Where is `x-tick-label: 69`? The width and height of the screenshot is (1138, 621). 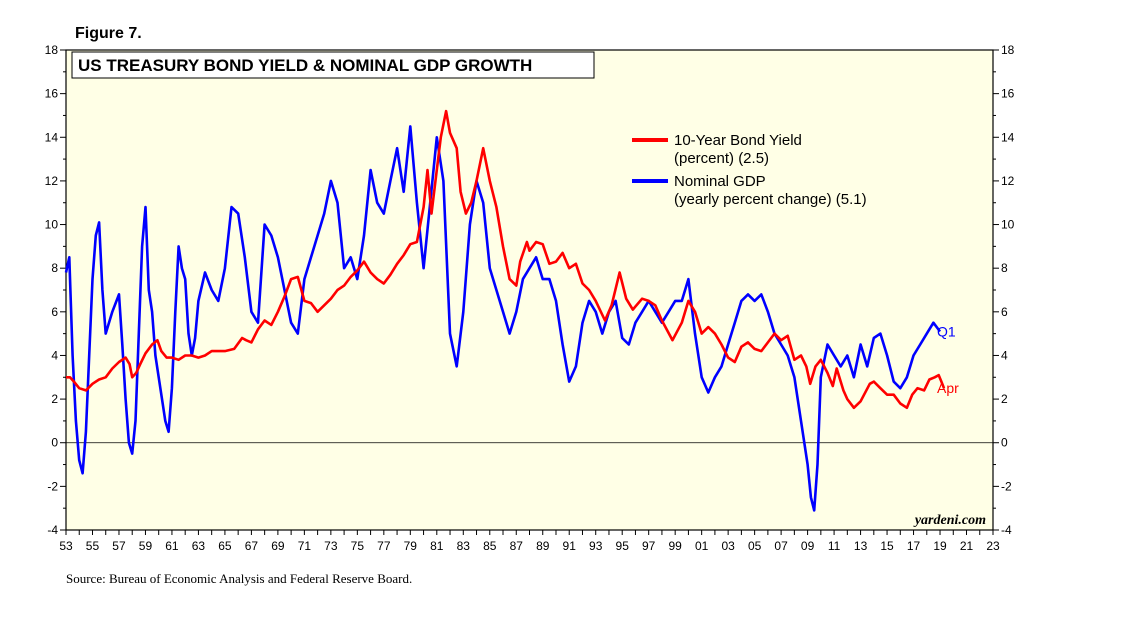 x-tick-label: 69 is located at coordinates (278, 546).